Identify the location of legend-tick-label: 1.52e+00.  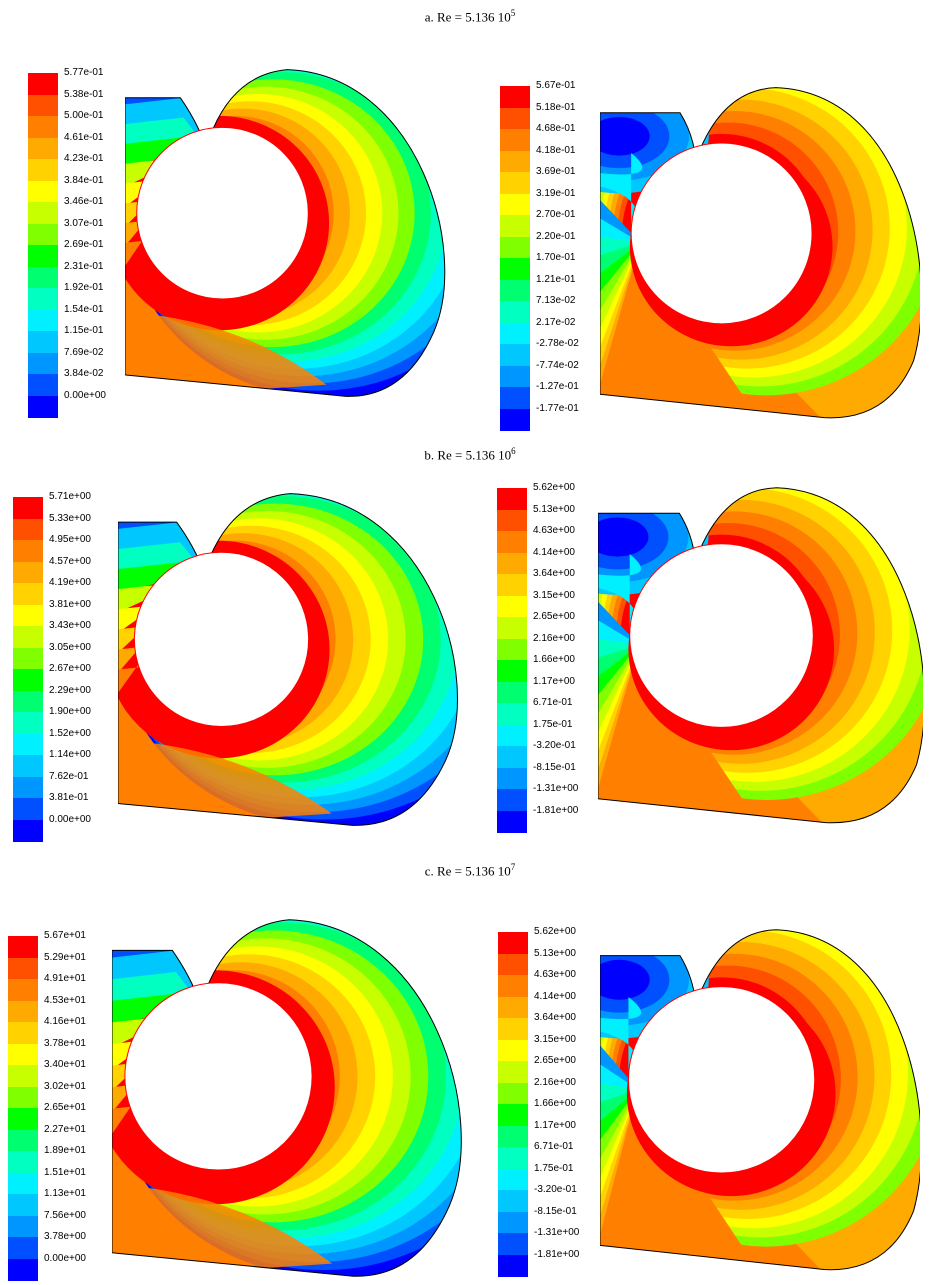
(70, 733).